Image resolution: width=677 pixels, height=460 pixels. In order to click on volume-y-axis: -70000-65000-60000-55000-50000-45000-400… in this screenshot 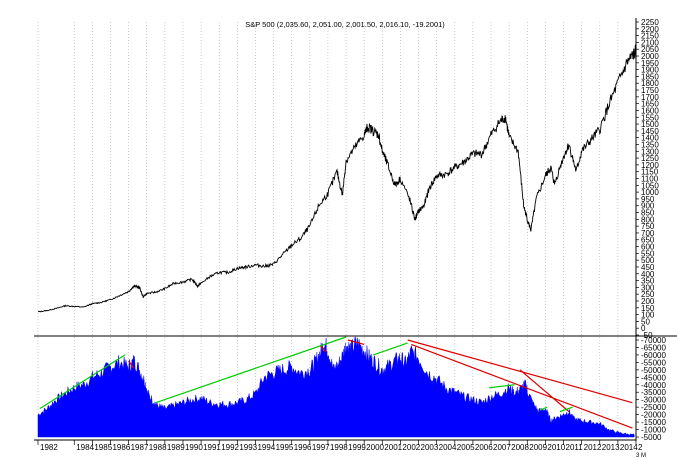, I will do `click(651, 389)`.